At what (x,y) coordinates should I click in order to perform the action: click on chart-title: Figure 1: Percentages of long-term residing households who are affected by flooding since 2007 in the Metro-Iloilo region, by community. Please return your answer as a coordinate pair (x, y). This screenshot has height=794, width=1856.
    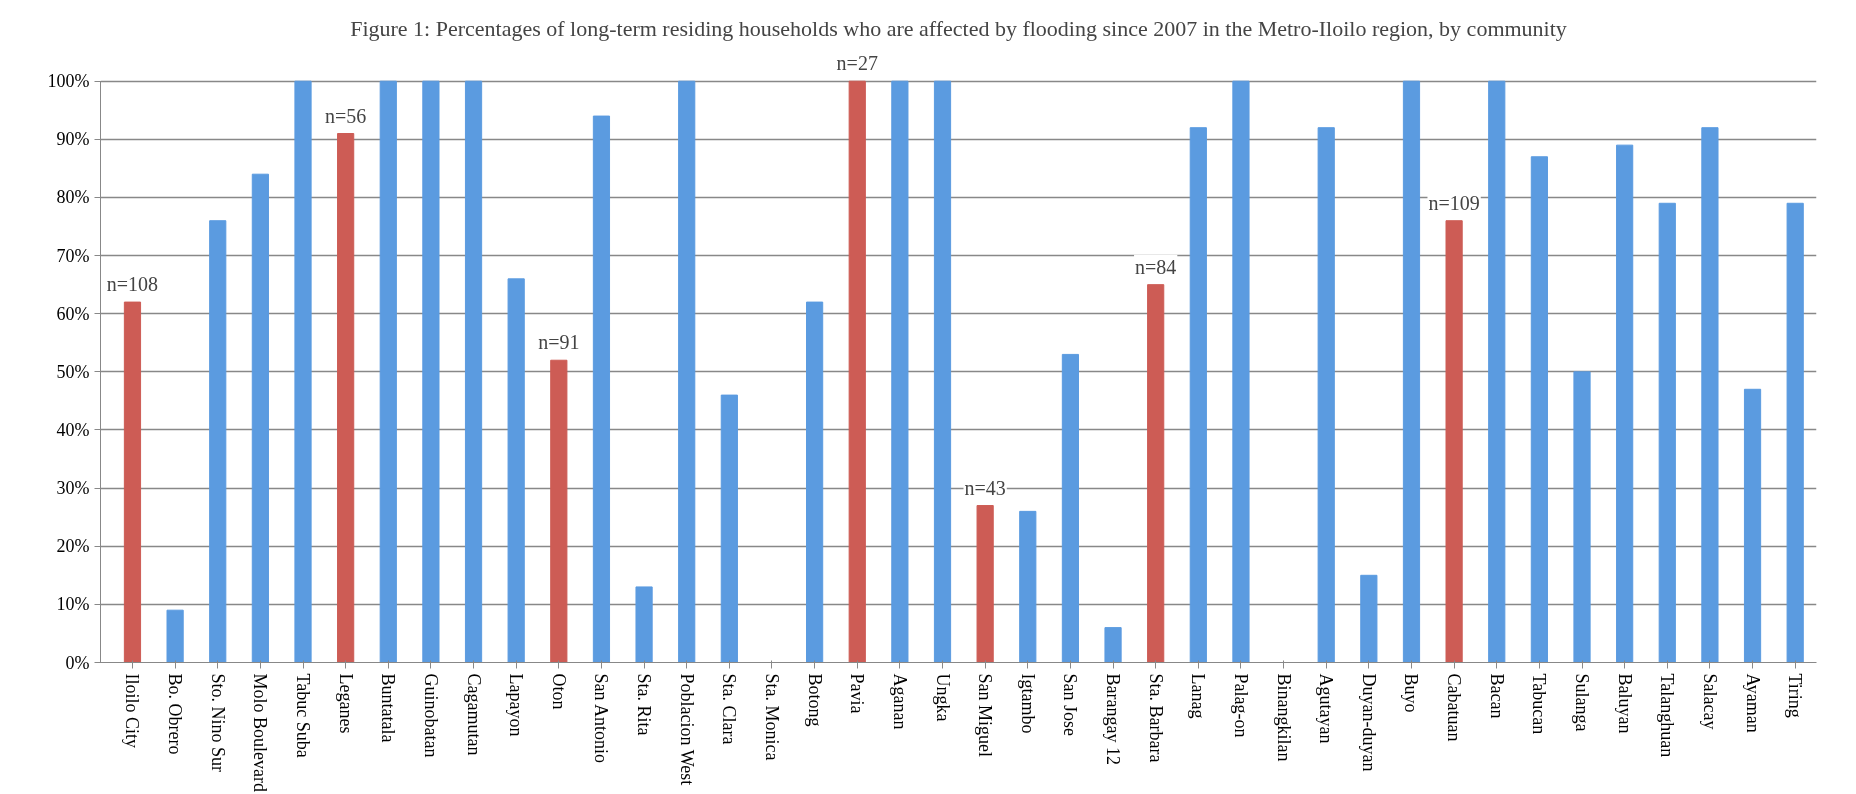
    Looking at the image, I should click on (958, 28).